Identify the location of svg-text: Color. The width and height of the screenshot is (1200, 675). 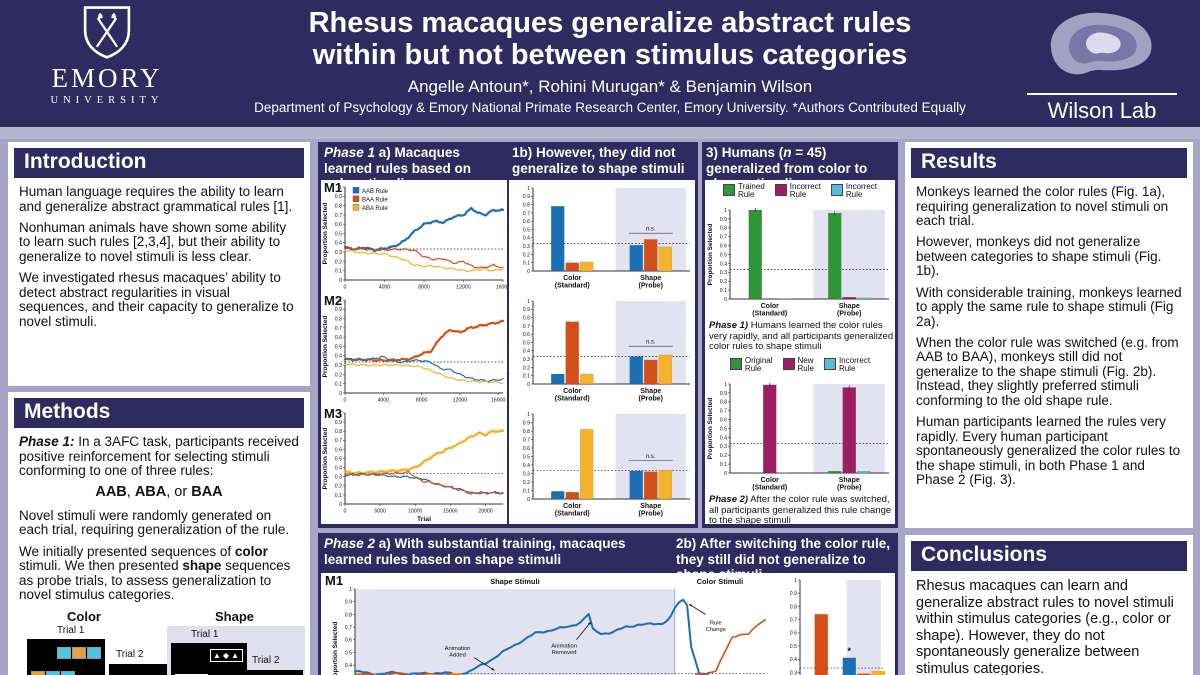
(770, 306).